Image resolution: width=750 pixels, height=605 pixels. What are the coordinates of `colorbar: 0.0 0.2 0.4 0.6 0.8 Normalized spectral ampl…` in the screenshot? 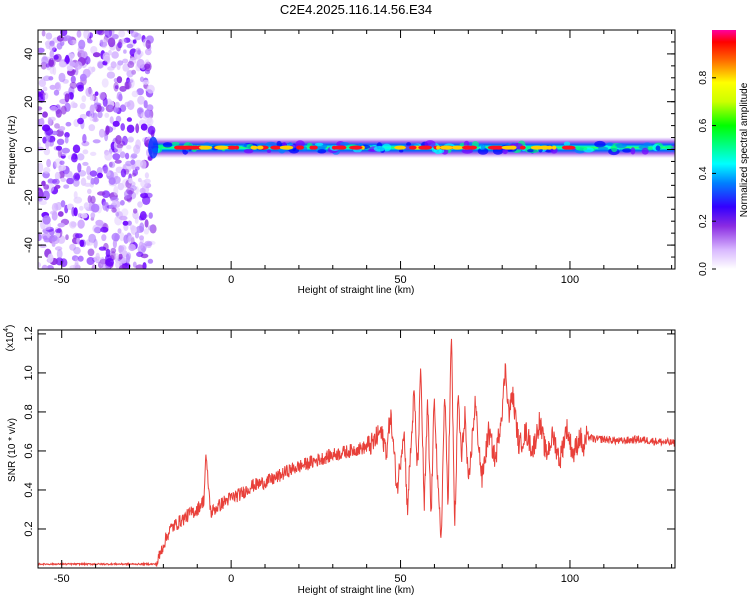 It's located at (724, 153).